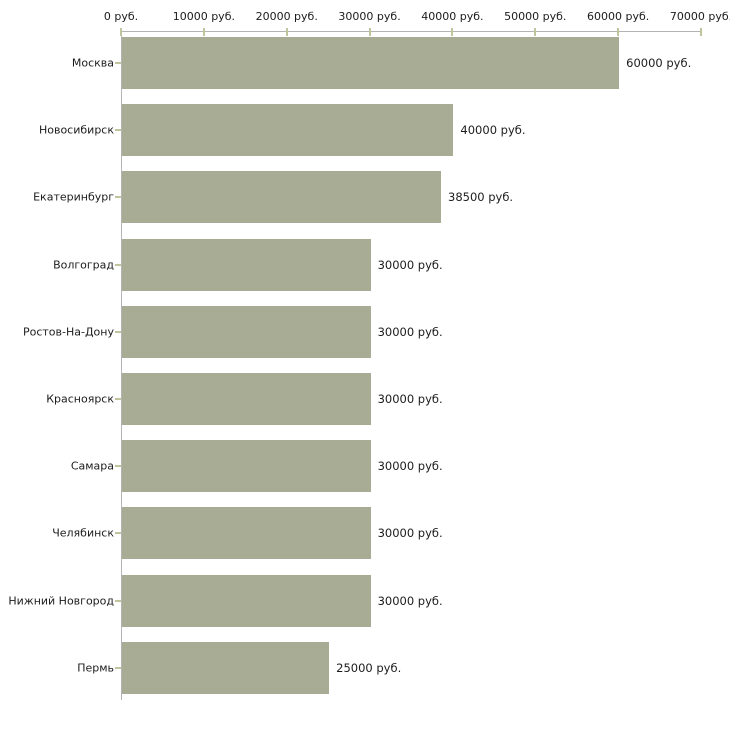  Describe the element at coordinates (411, 31) in the screenshot. I see `x-axis-line` at that location.